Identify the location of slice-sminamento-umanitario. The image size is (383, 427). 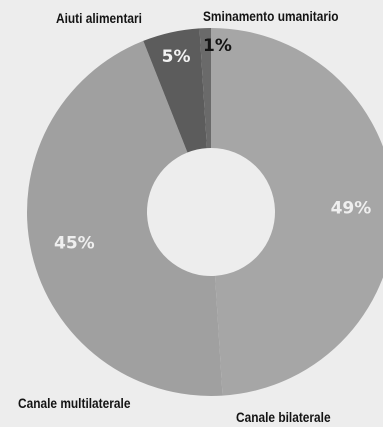
(205, 88).